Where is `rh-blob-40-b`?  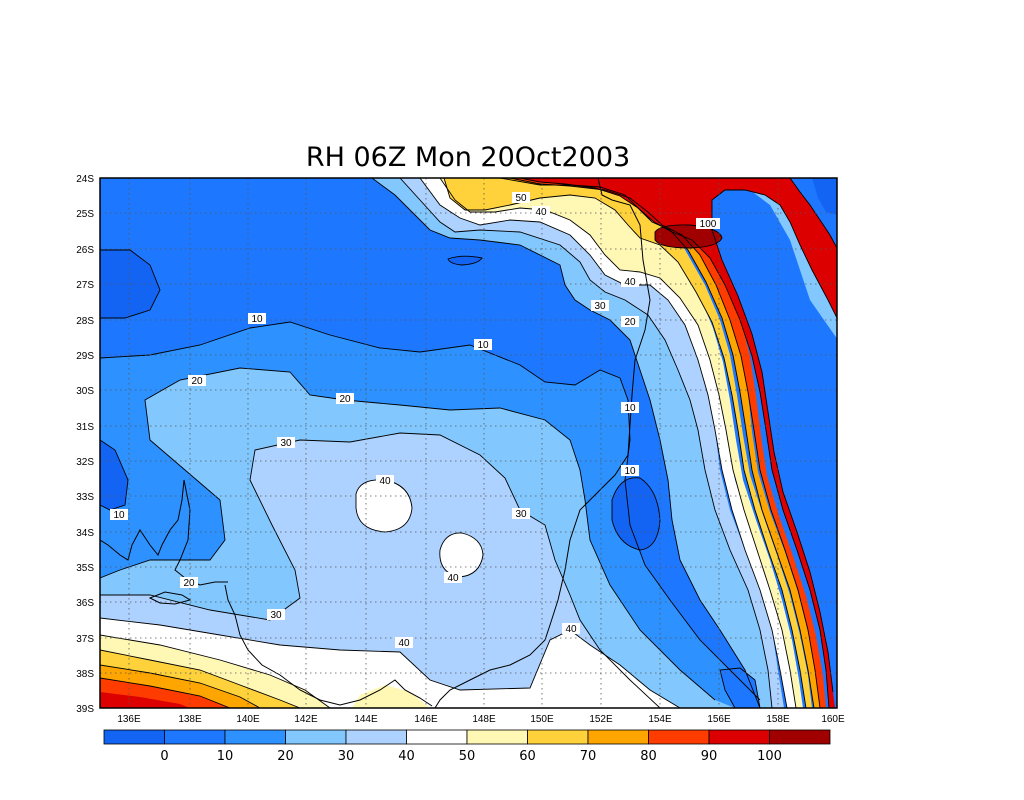
rh-blob-40-b is located at coordinates (461, 554).